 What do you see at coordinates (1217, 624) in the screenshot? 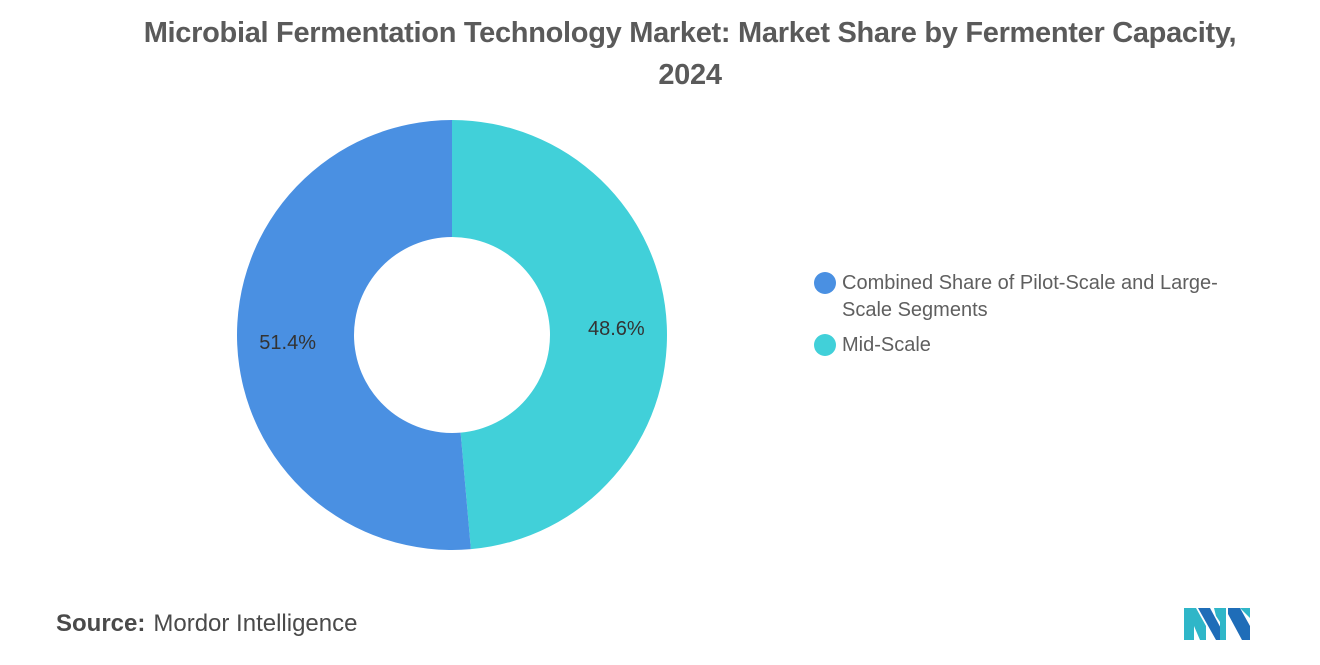
I see `mordor-intelligence-logo-icon` at bounding box center [1217, 624].